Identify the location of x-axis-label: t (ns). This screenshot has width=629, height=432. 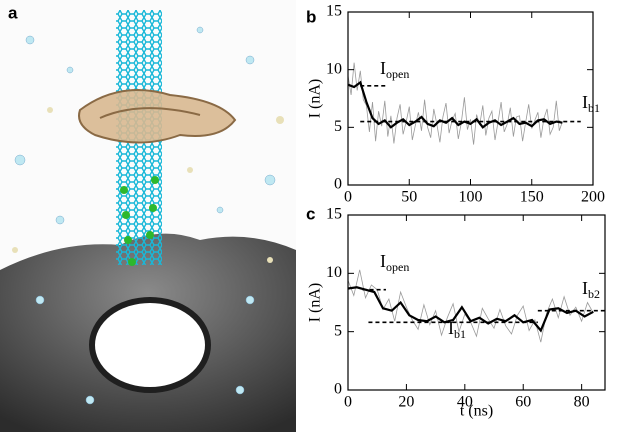
(476, 411).